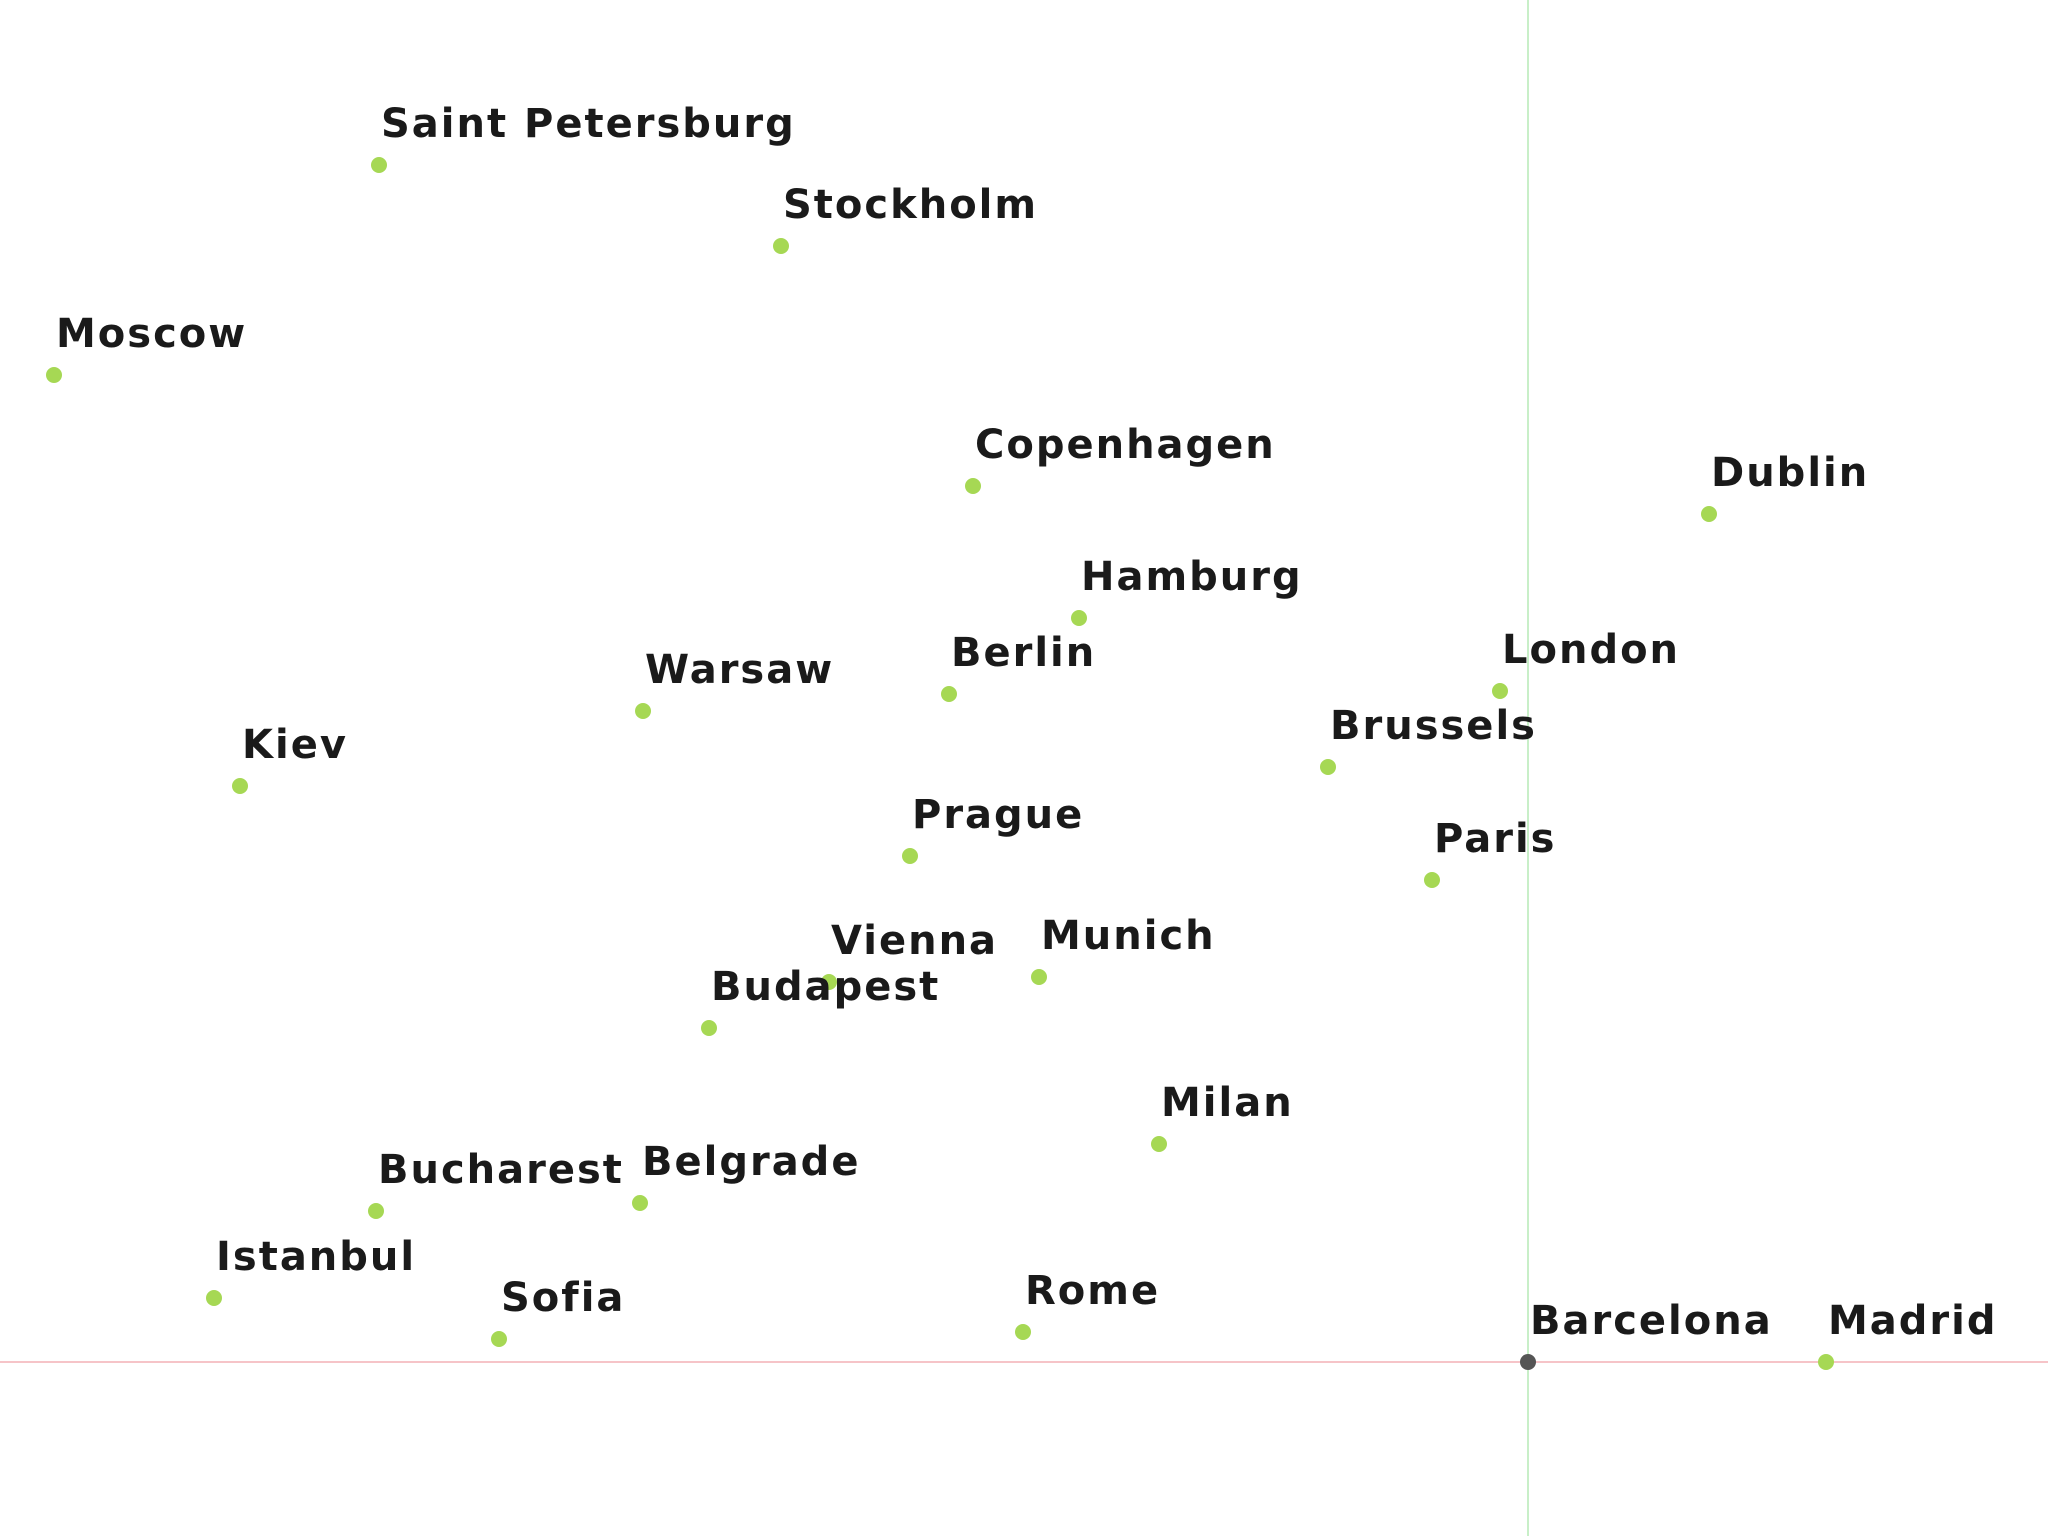 The height and width of the screenshot is (1536, 2048). What do you see at coordinates (1125, 445) in the screenshot?
I see `city-label-copenhagen: Copenhagen` at bounding box center [1125, 445].